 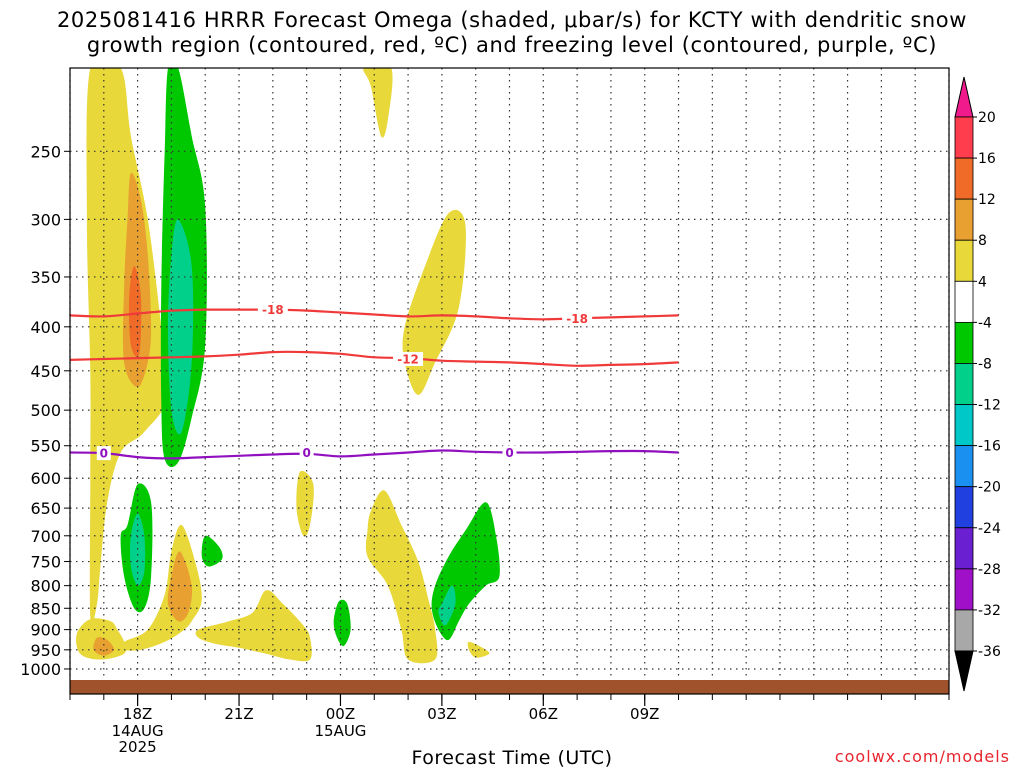 I want to click on y-tick-label-500: 500, so click(x=45, y=410).